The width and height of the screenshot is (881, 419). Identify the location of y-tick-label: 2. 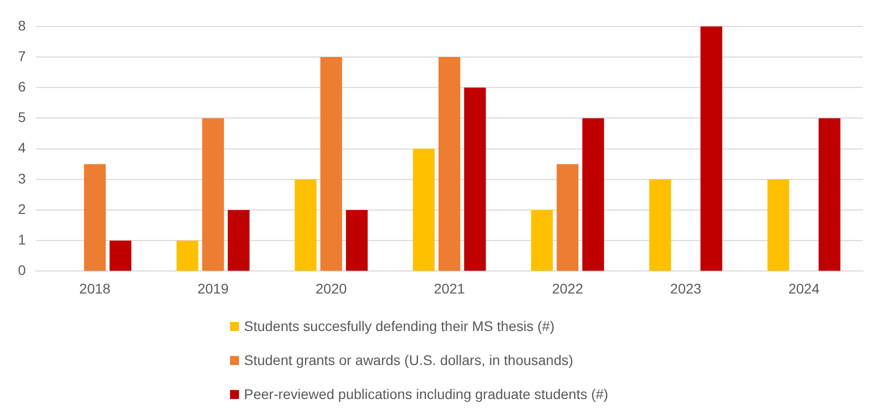
(22, 208).